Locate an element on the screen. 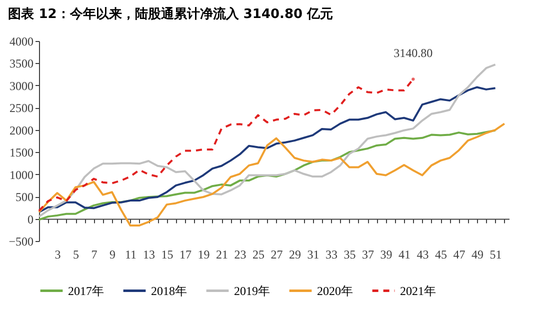 The image size is (550, 320). x-tick-label: 39 is located at coordinates (386, 255).